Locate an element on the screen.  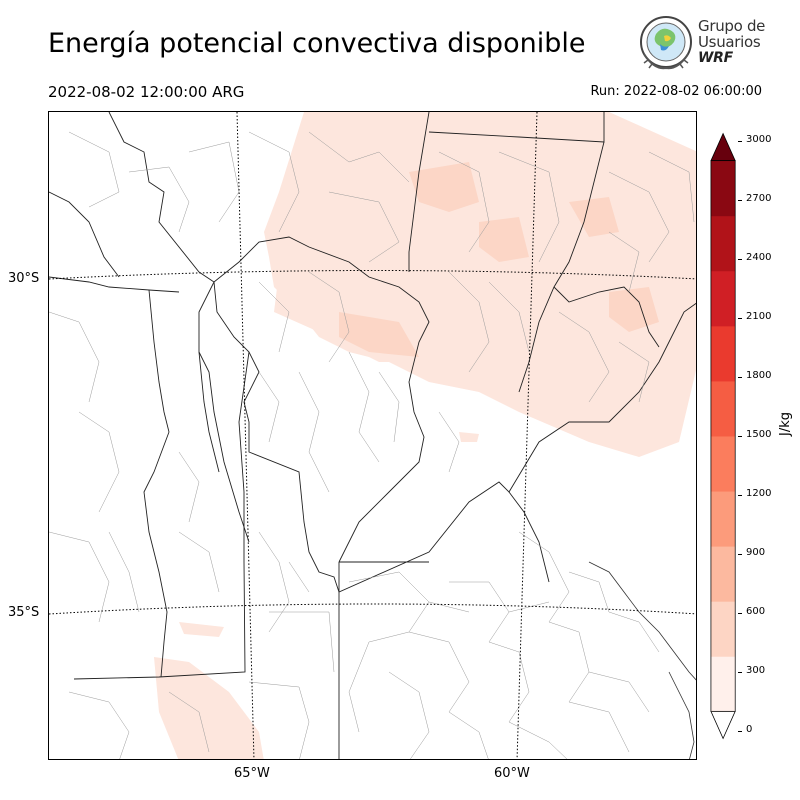
colorbar-tick-label: 900 is located at coordinates (756, 552).